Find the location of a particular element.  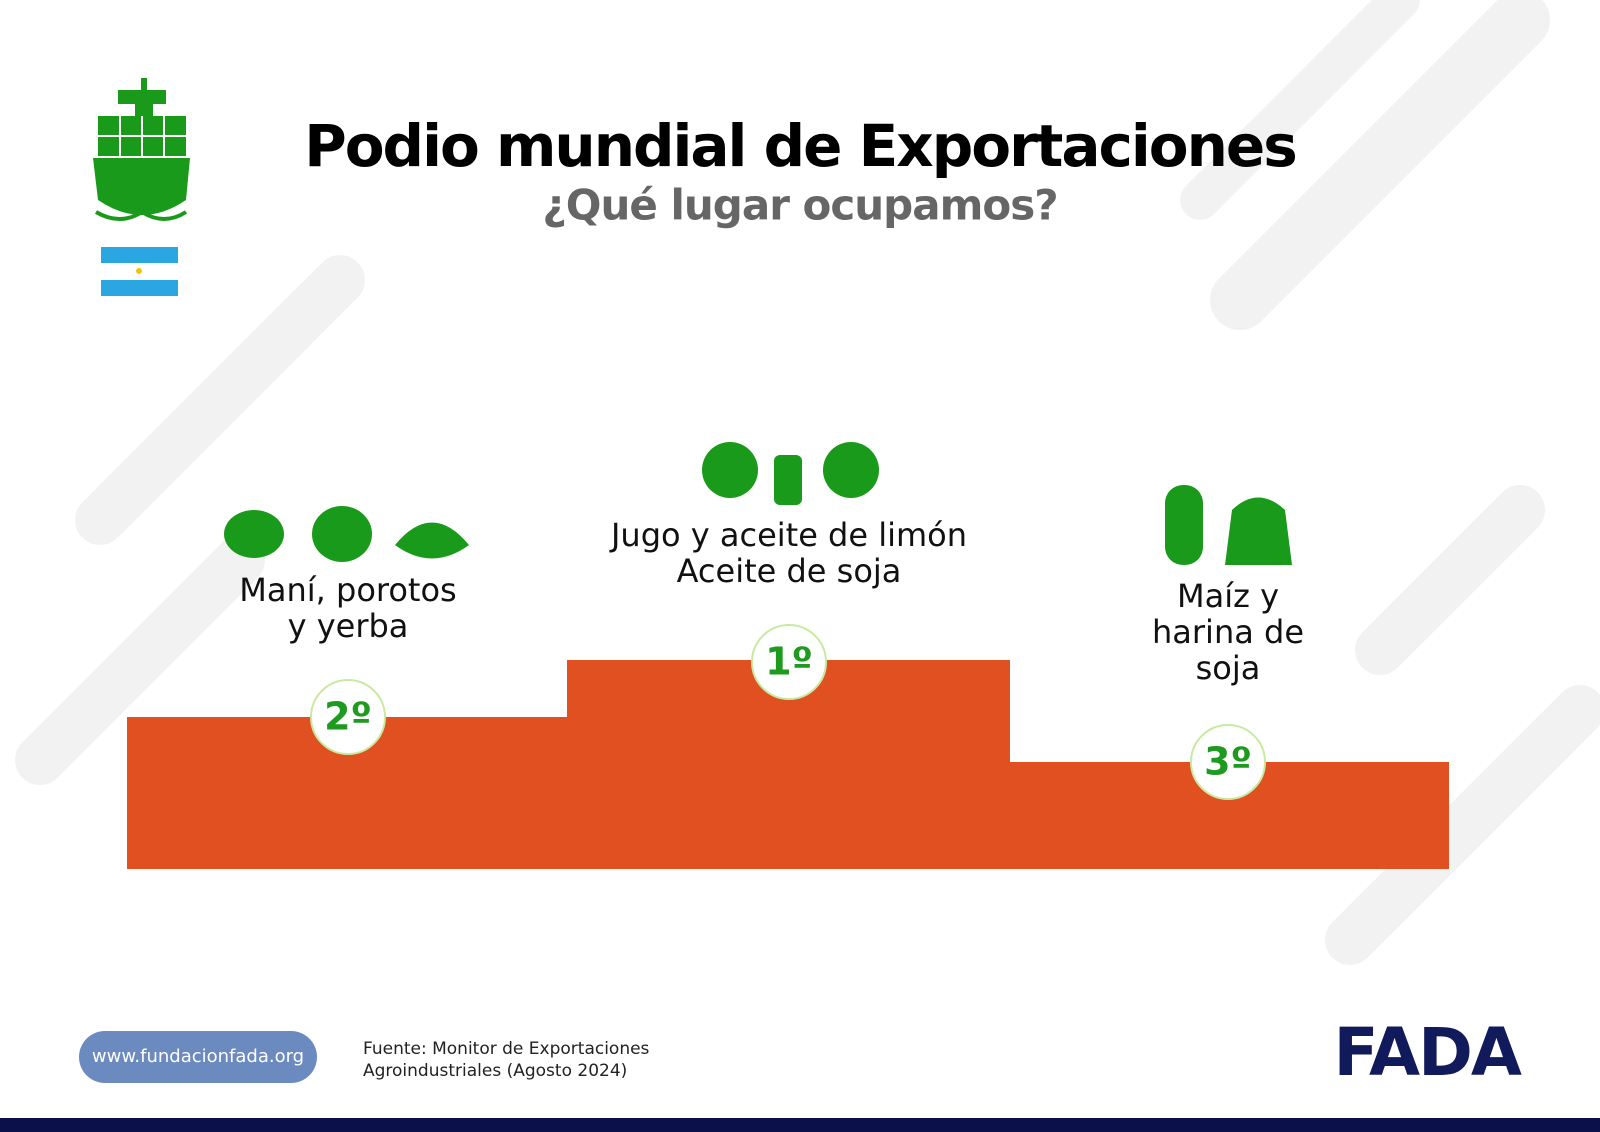

bottom-bar is located at coordinates (800, 1125).